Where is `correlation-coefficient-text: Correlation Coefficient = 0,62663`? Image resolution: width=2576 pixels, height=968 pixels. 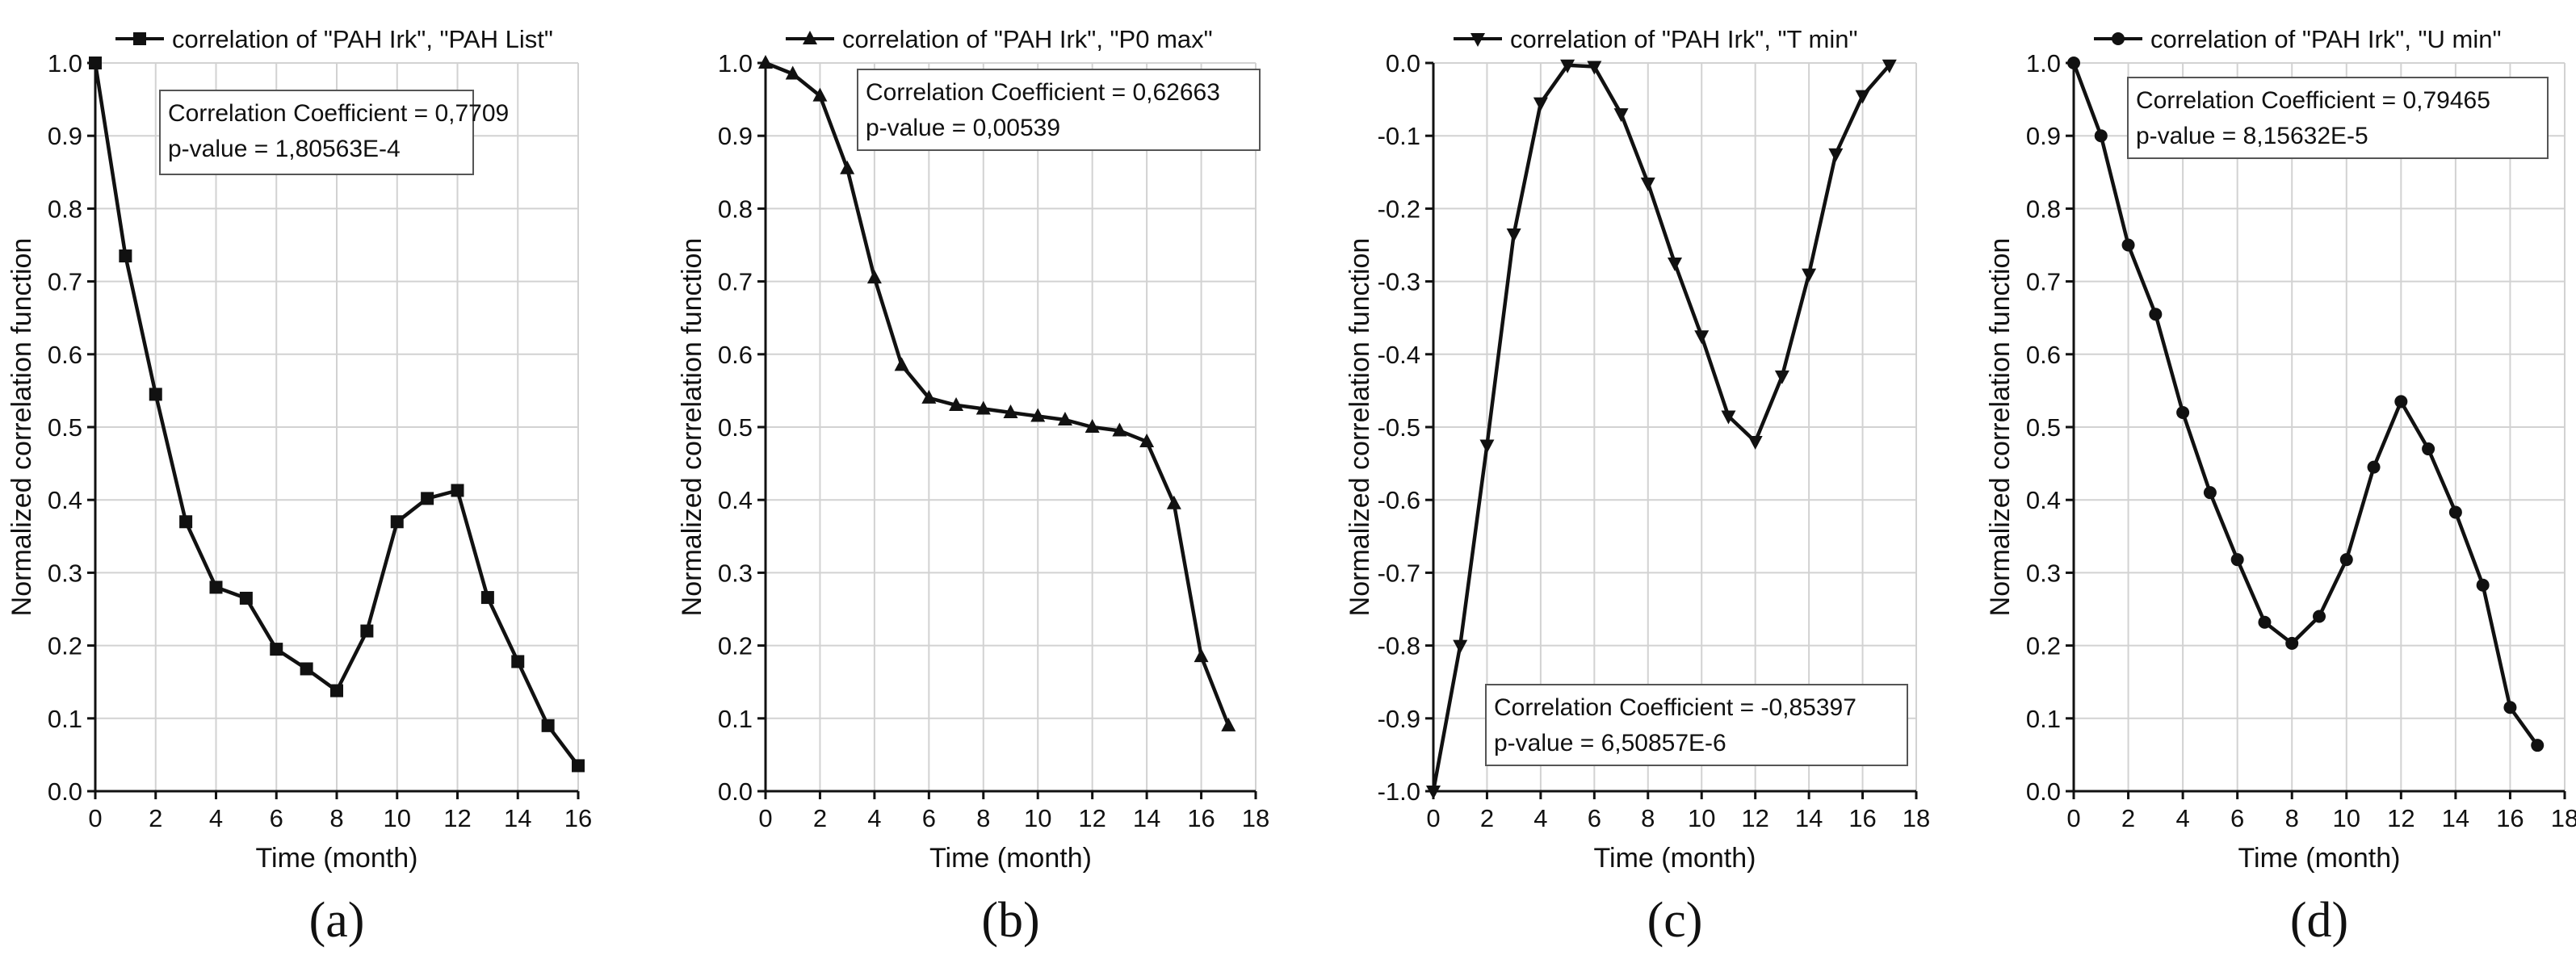 correlation-coefficient-text: Correlation Coefficient = 0,62663 is located at coordinates (1043, 92).